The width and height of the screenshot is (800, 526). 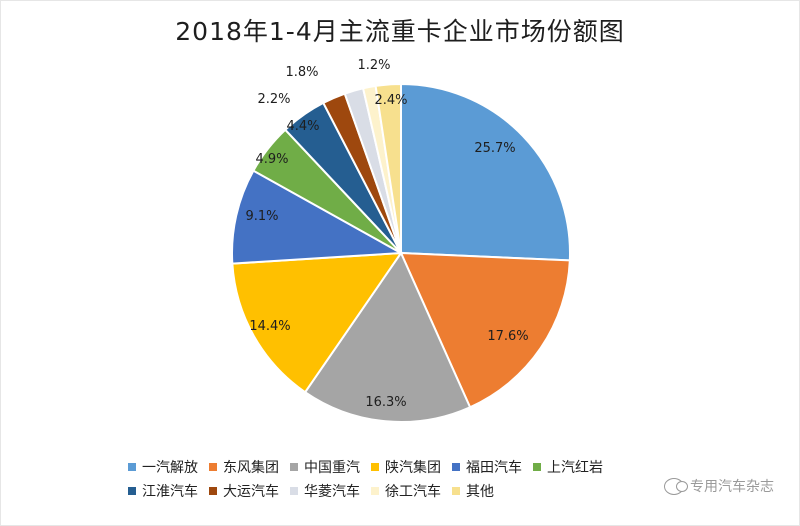 What do you see at coordinates (494, 148) in the screenshot?
I see `slice-data-label: 25.7%` at bounding box center [494, 148].